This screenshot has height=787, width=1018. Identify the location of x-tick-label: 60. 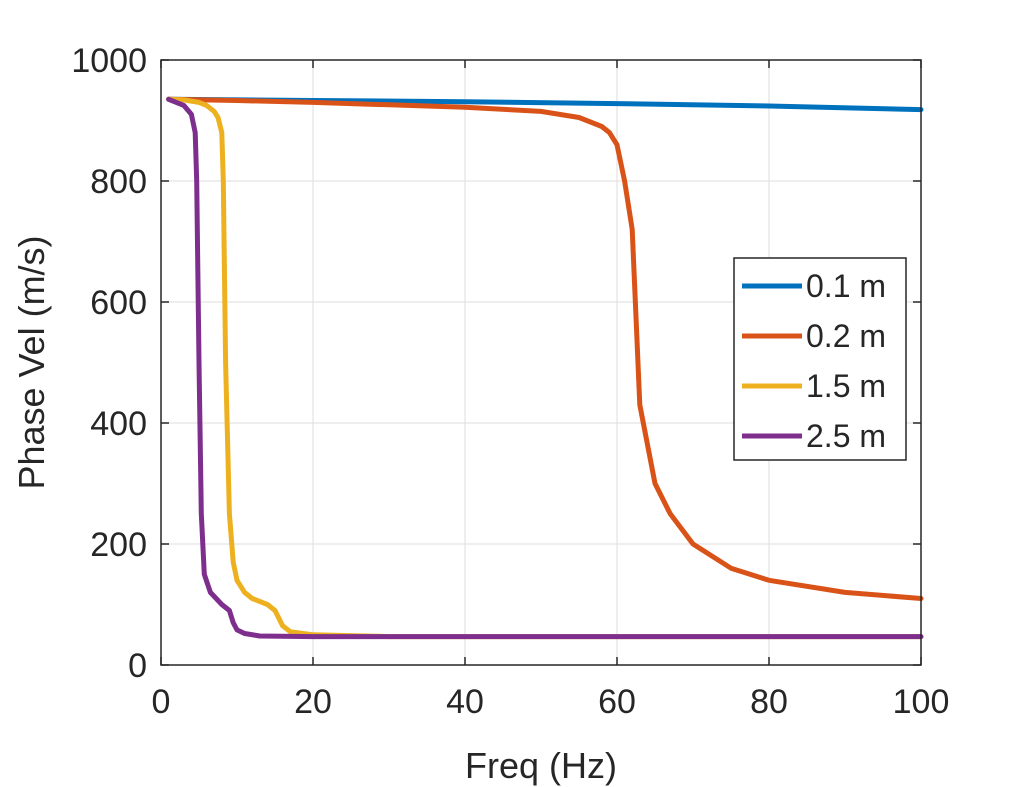
(617, 702).